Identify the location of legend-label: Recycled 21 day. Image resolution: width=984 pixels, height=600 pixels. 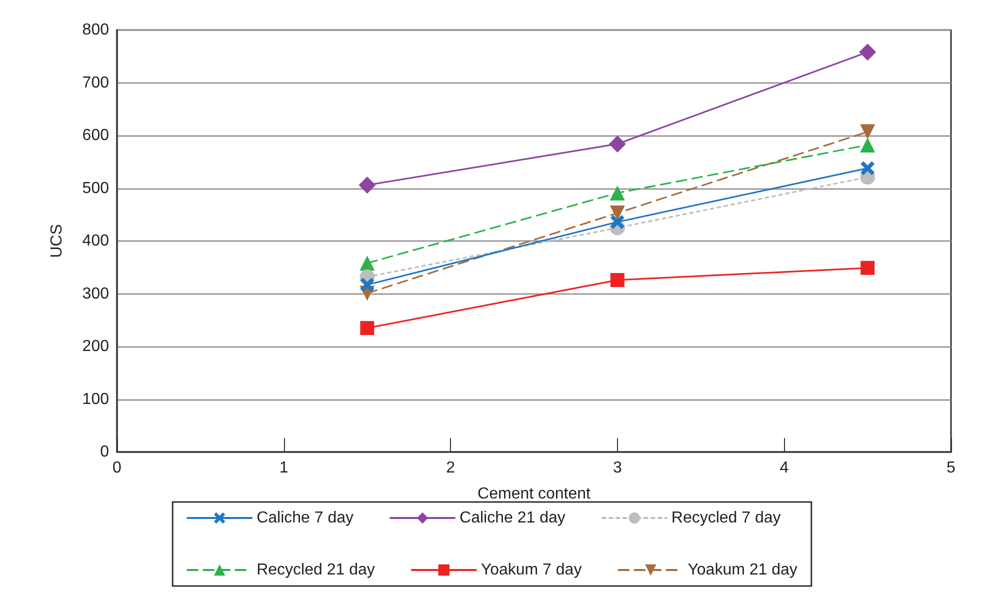
(315, 570).